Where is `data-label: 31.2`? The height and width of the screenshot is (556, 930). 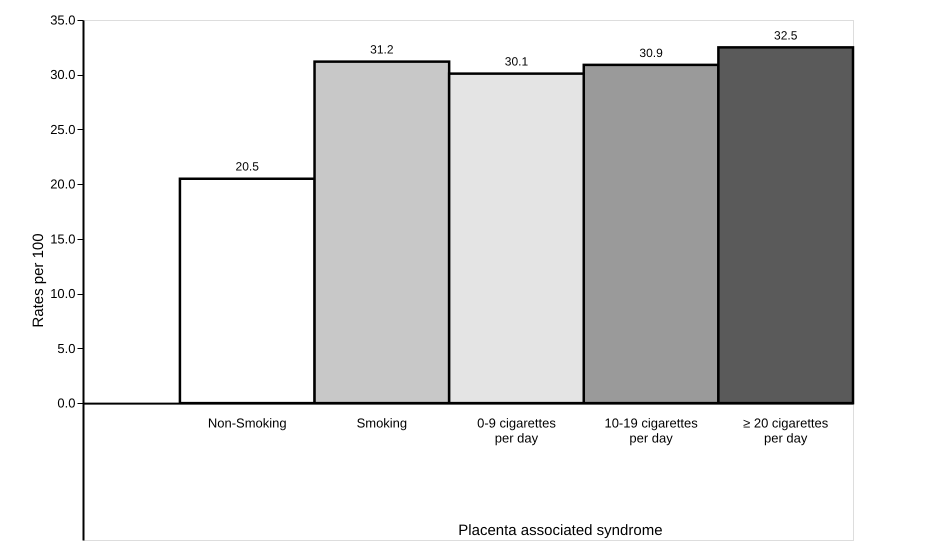
data-label: 31.2 is located at coordinates (382, 49).